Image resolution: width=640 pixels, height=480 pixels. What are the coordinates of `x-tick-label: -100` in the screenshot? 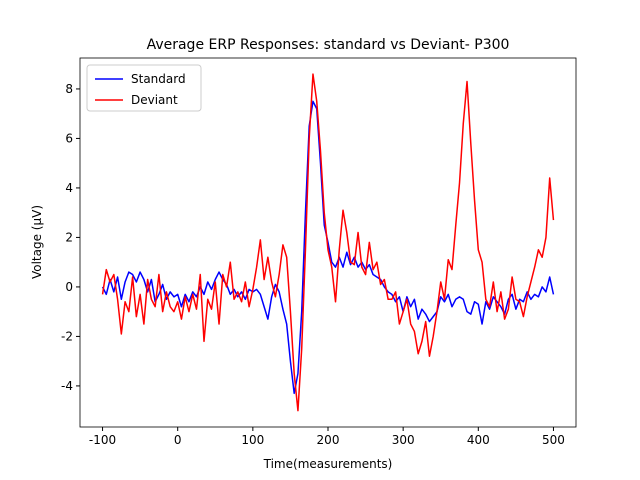 It's located at (102, 440).